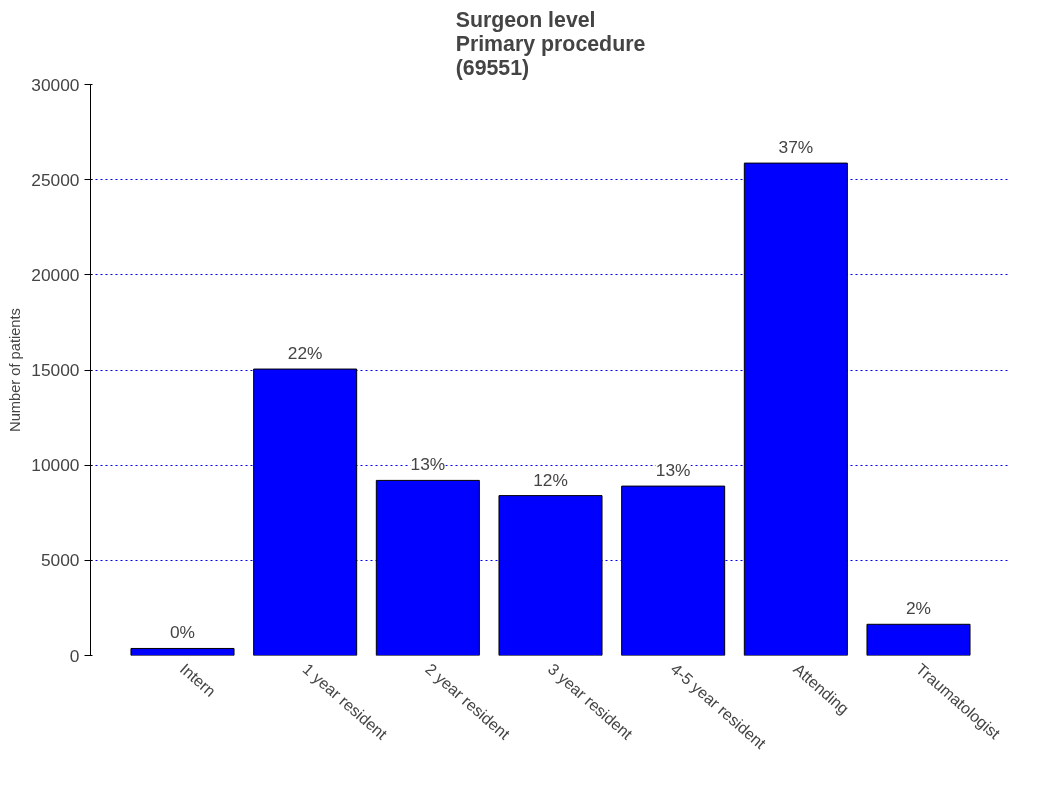 This screenshot has height=785, width=1048. I want to click on y-tick-label: 10000, so click(55, 465).